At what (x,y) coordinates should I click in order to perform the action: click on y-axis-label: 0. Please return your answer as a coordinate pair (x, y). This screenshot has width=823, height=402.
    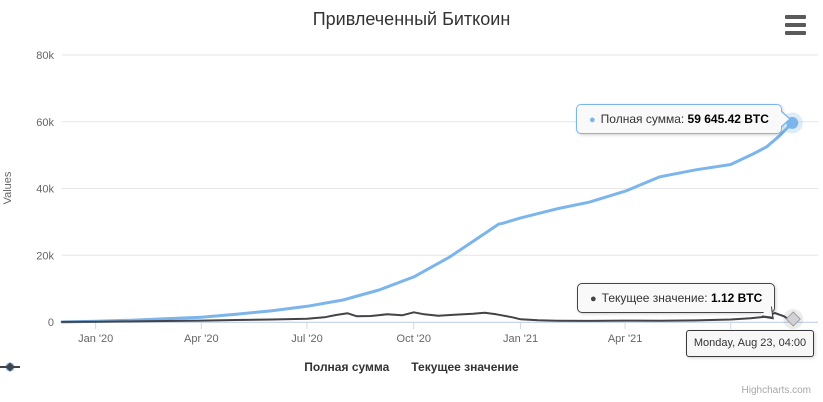
    Looking at the image, I should click on (51, 323).